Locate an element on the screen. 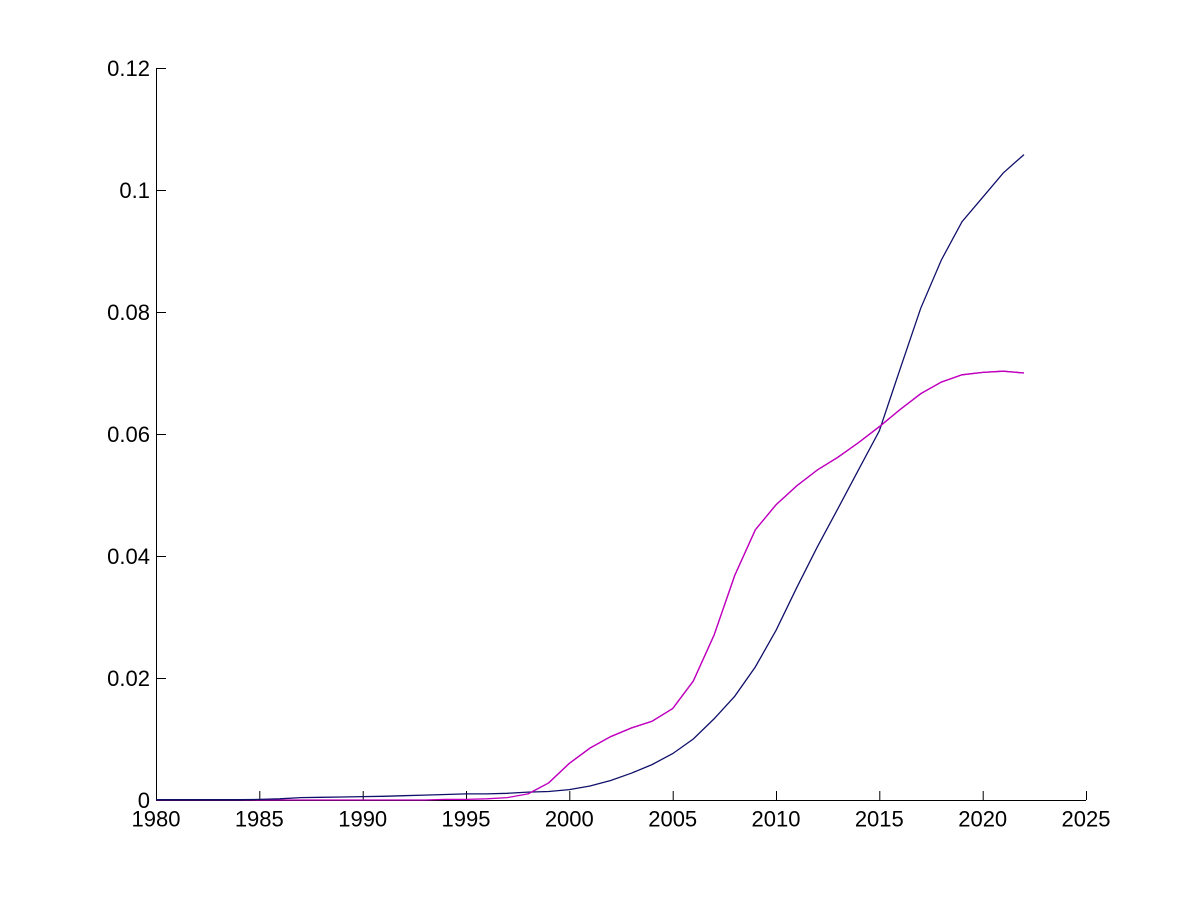 This screenshot has height=900, width=1200. svg-text: 1995 is located at coordinates (466, 819).